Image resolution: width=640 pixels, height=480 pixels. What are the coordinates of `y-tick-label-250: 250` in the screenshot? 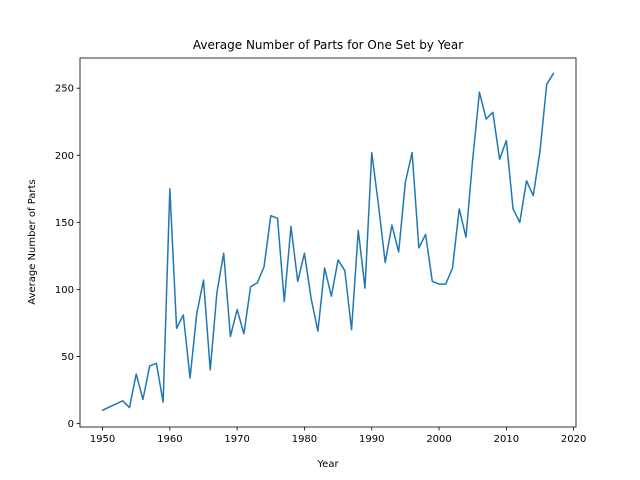 It's located at (64, 89).